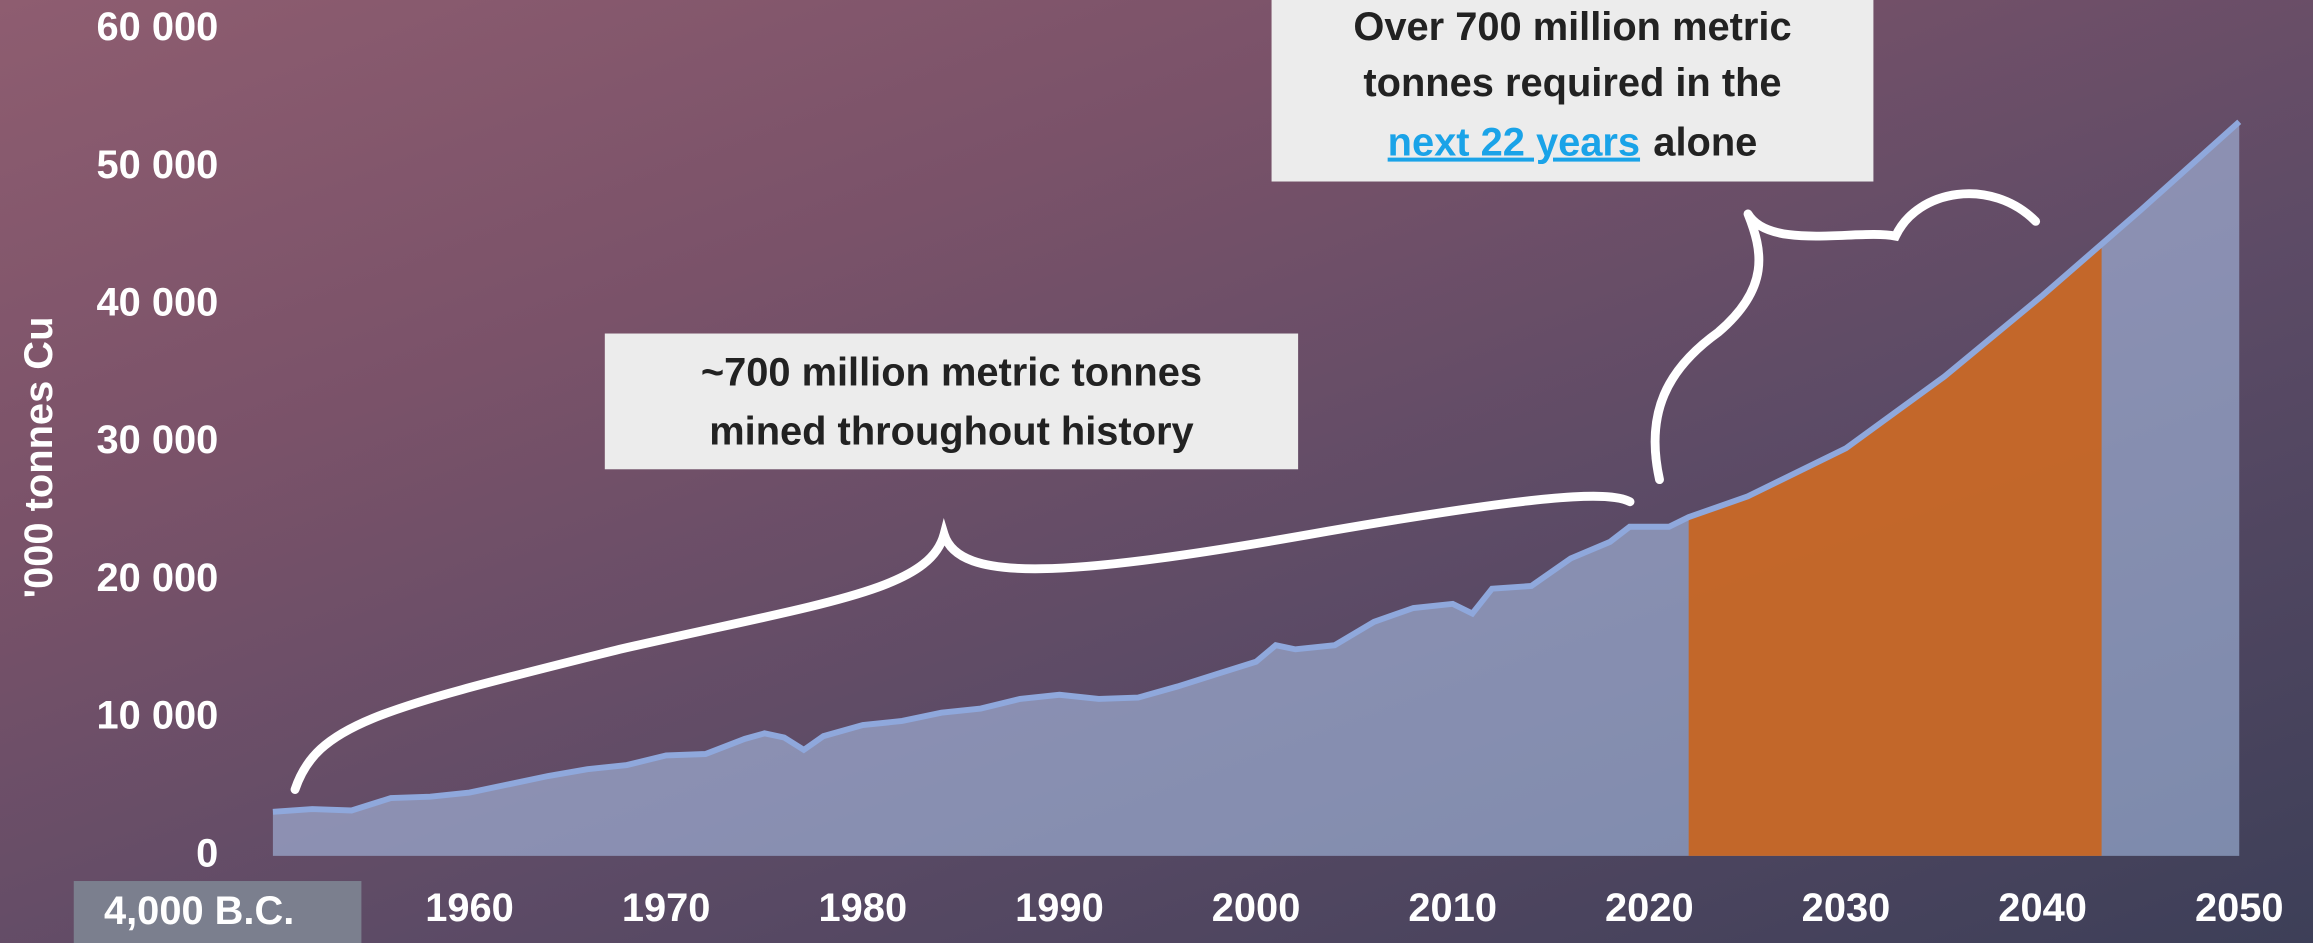 The width and height of the screenshot is (2313, 943). I want to click on y-tick-label: 20 000, so click(158, 578).